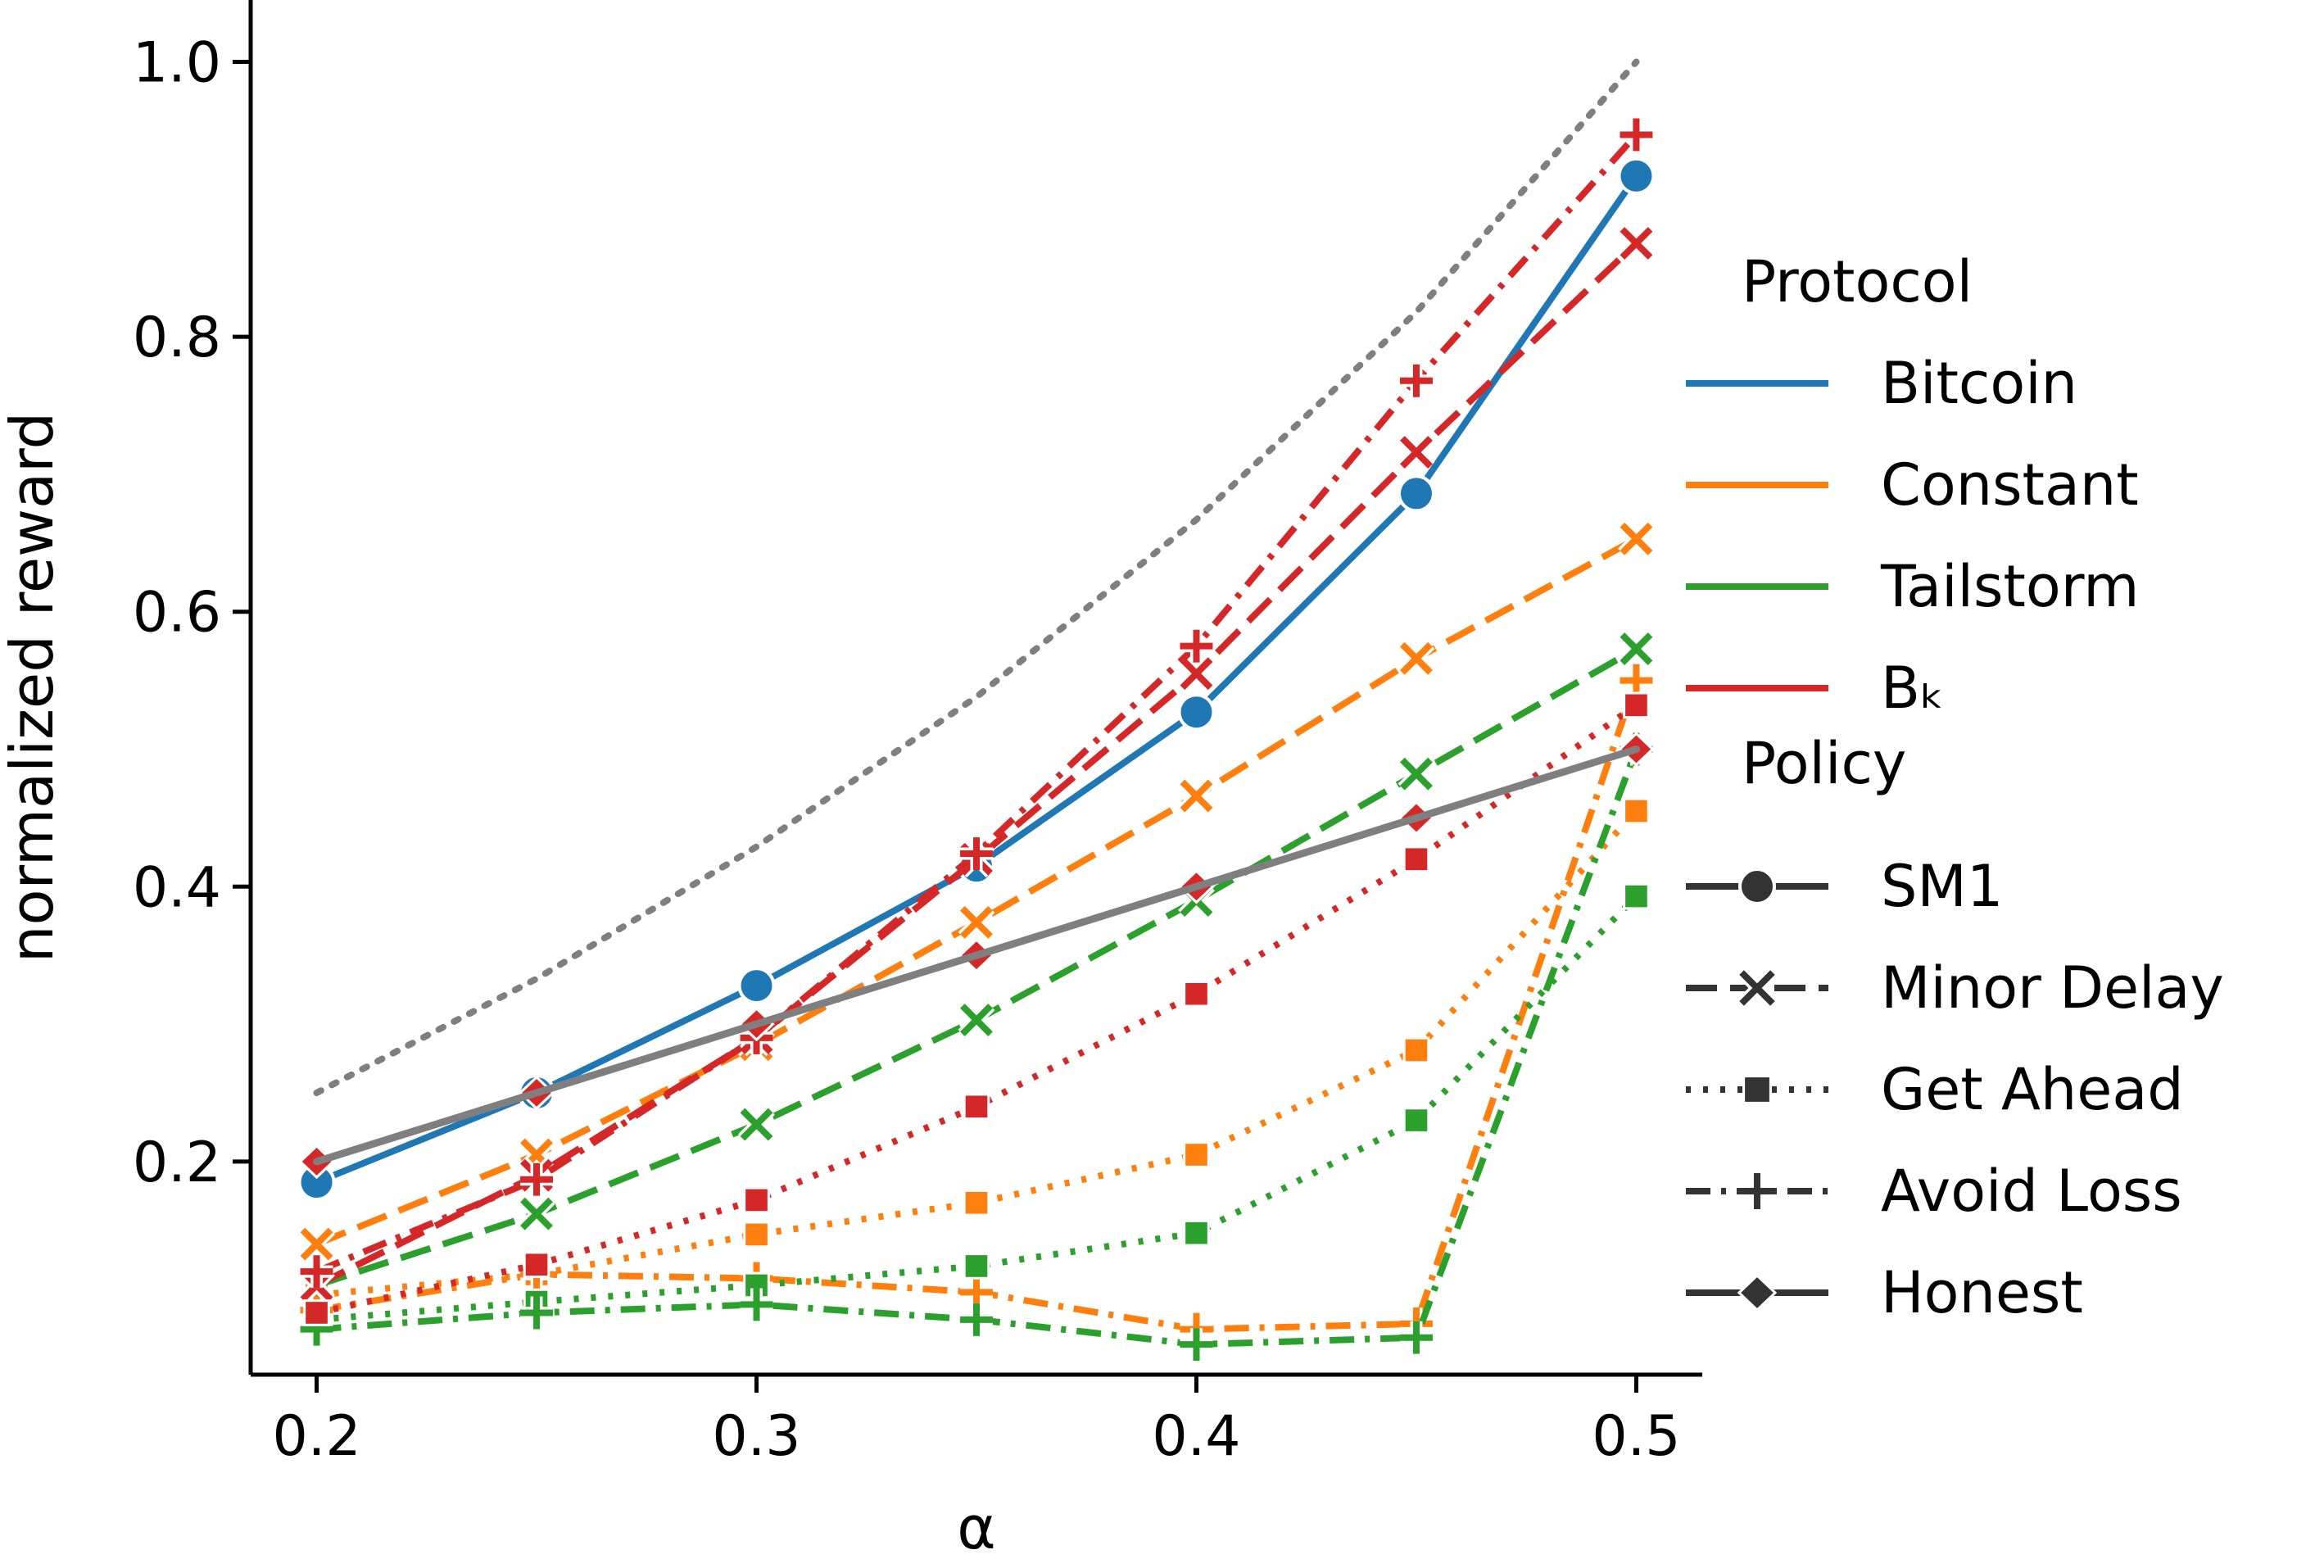 Image resolution: width=2324 pixels, height=1568 pixels. Describe the element at coordinates (2052, 988) in the screenshot. I see `legend-label-minor-delay: Minor Delay` at that location.